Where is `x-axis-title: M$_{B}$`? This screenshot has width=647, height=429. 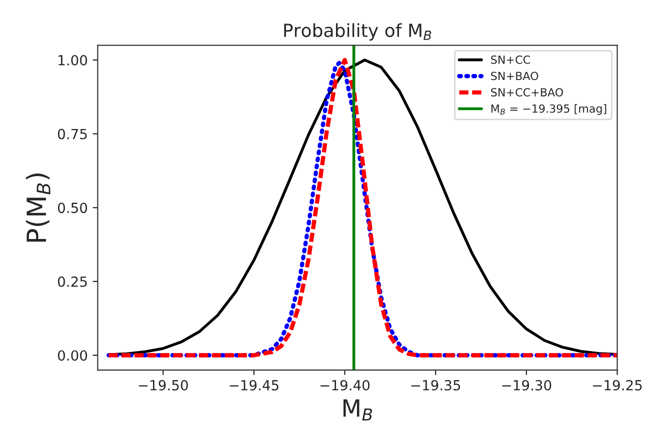
x-axis-title: M$_{B}$ is located at coordinates (357, 410).